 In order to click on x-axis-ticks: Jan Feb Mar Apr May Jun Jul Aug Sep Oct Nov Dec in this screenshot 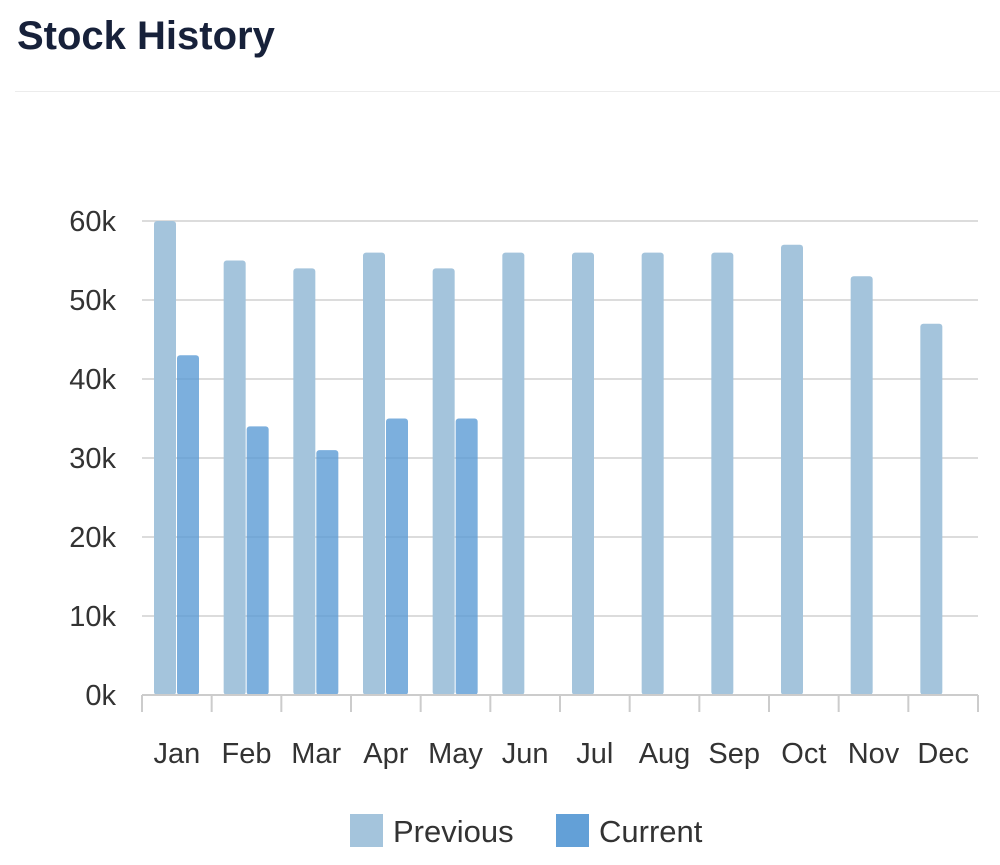, I will do `click(561, 754)`.